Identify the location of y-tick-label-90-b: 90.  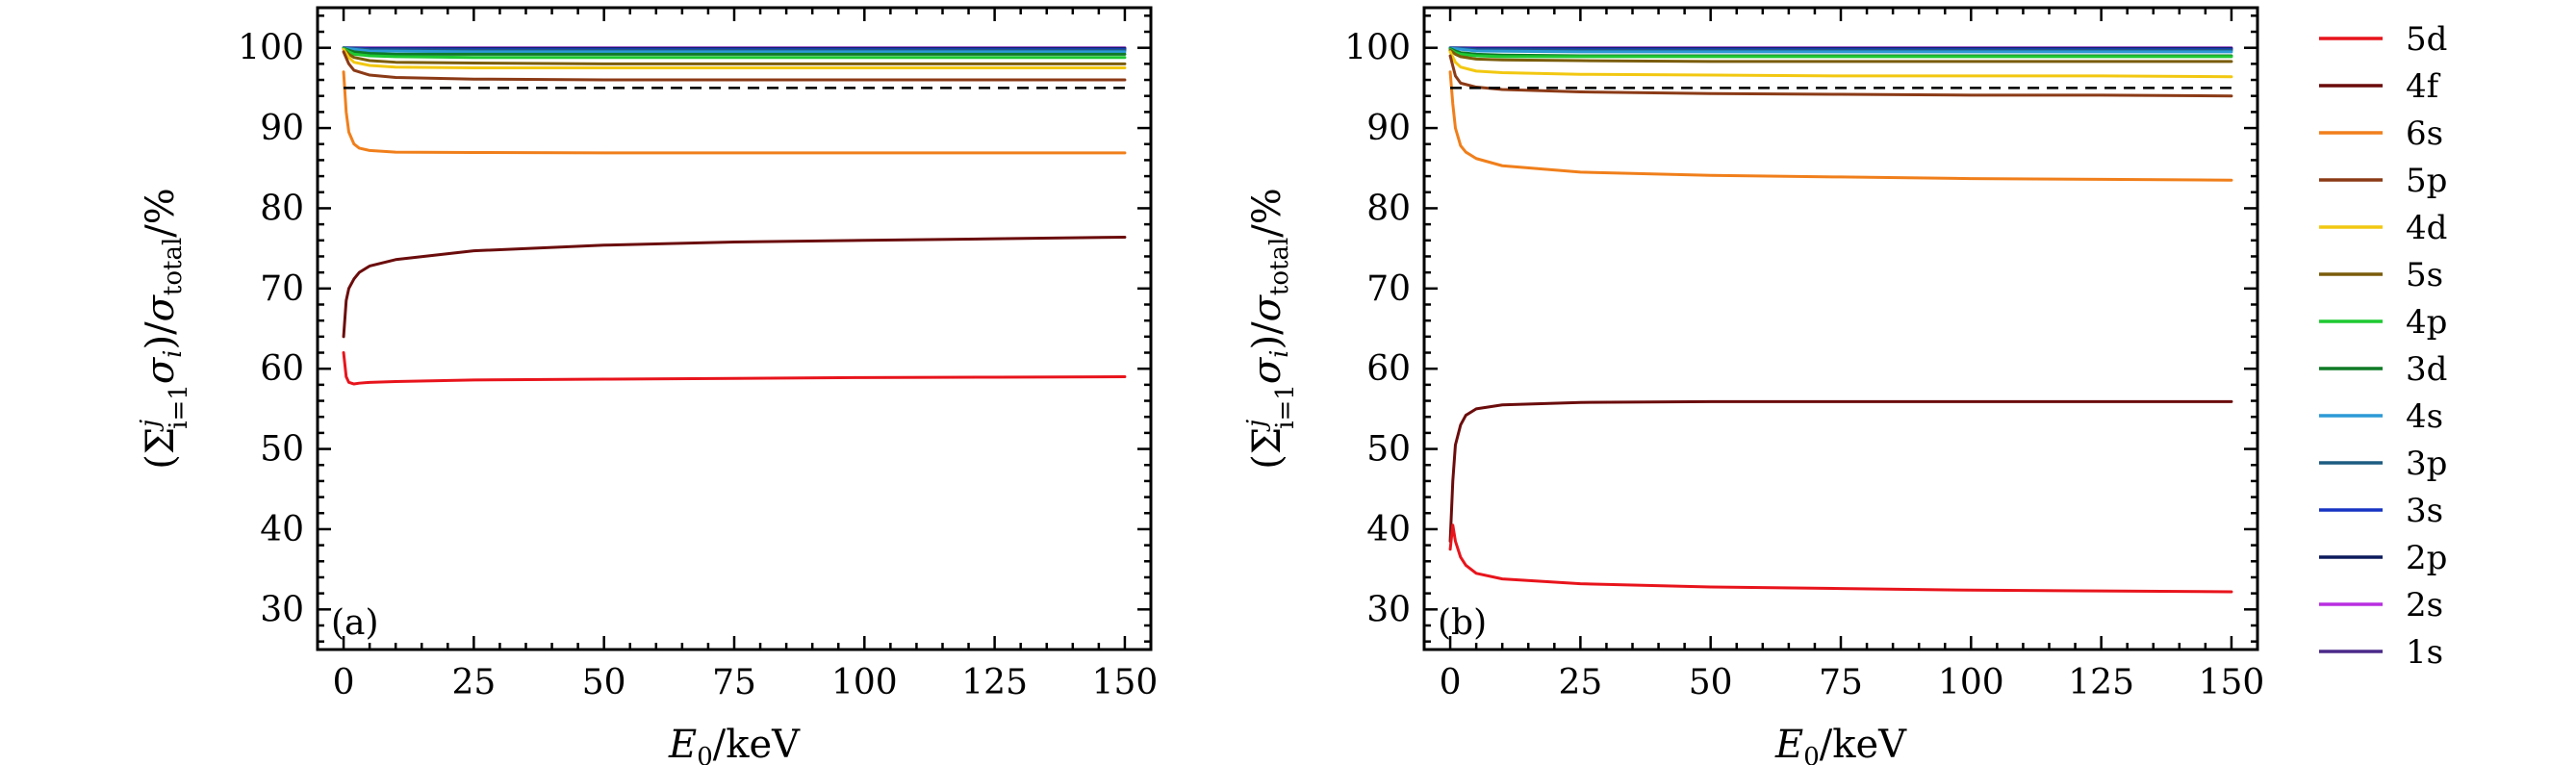
(1388, 129).